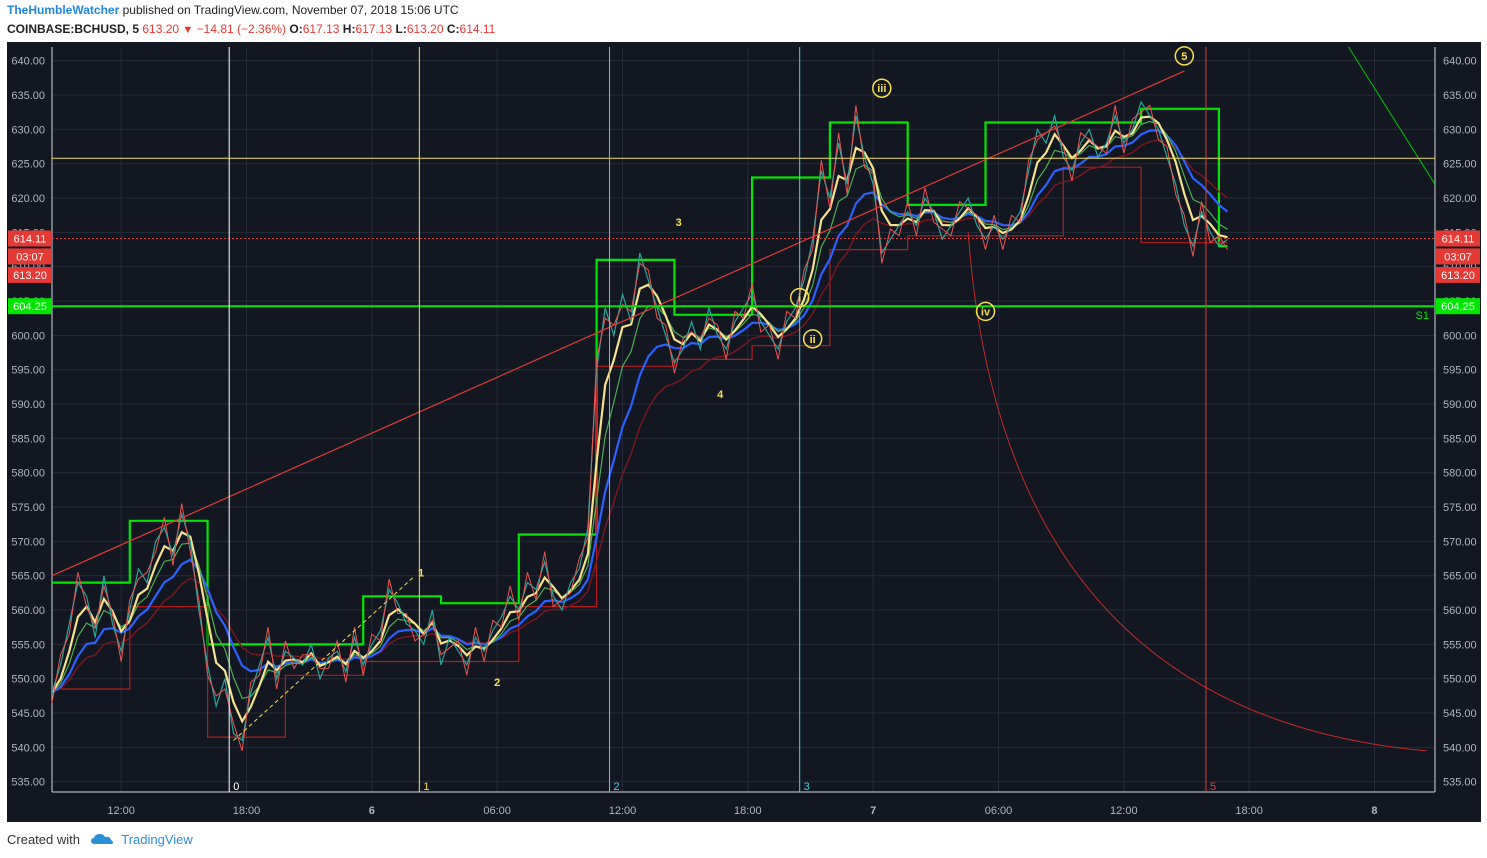  Describe the element at coordinates (63, 10) in the screenshot. I see `author-link: TheHumbleWatcher` at that location.